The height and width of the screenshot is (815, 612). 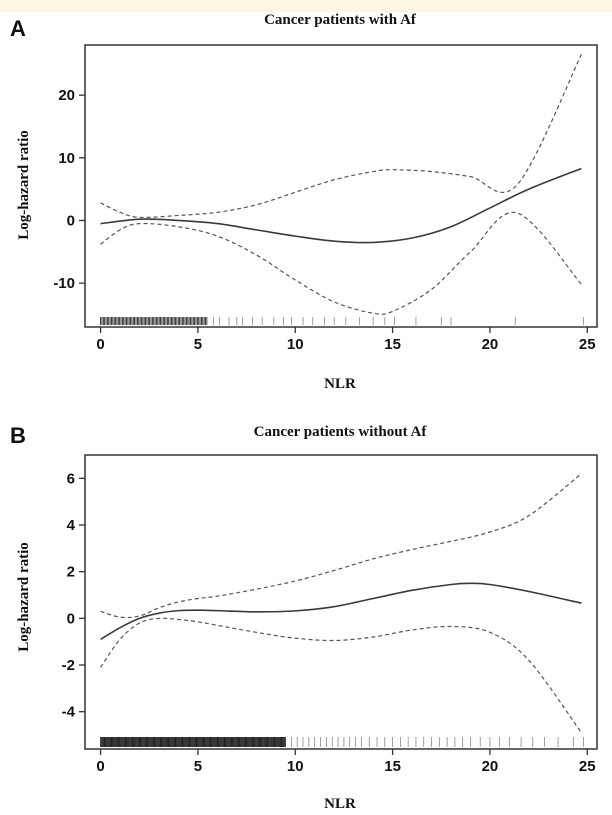 I want to click on panel-a-x-tick-label: 25, so click(x=587, y=344).